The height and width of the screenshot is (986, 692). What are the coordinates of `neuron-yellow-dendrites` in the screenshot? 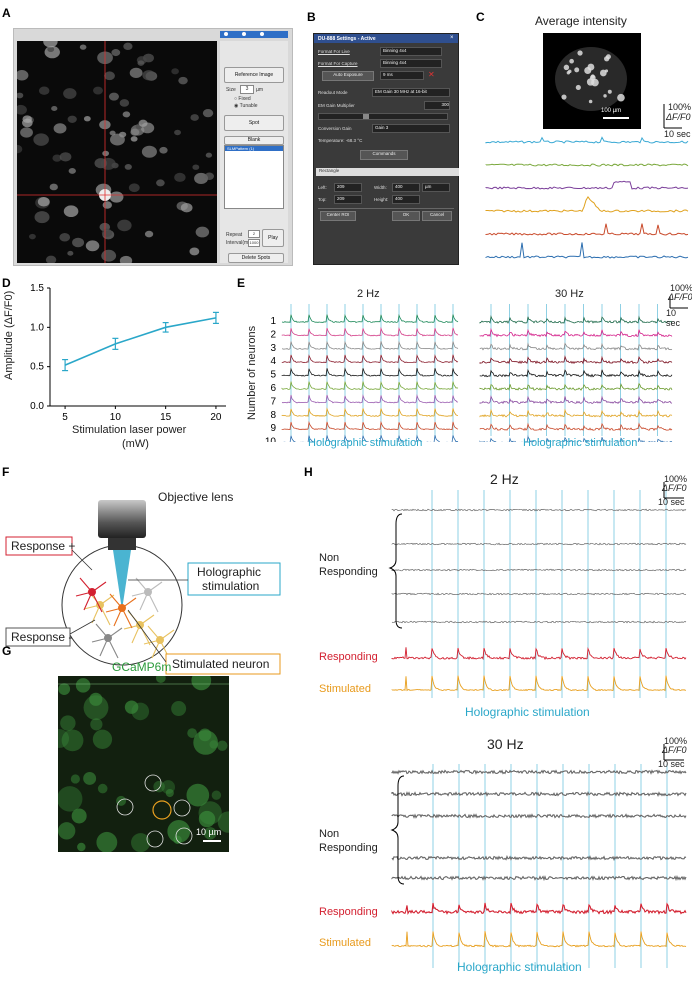 It's located at (159, 643).